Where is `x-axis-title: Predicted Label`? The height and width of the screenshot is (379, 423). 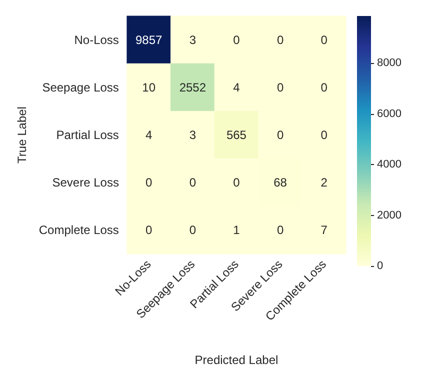
x-axis-title: Predicted Label is located at coordinates (236, 360).